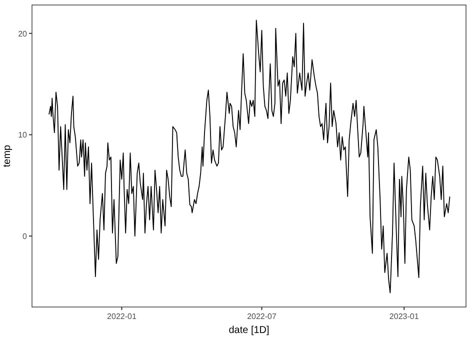 This screenshot has height=338, width=474. Describe the element at coordinates (23, 135) in the screenshot. I see `y-tick-label: 10` at that location.